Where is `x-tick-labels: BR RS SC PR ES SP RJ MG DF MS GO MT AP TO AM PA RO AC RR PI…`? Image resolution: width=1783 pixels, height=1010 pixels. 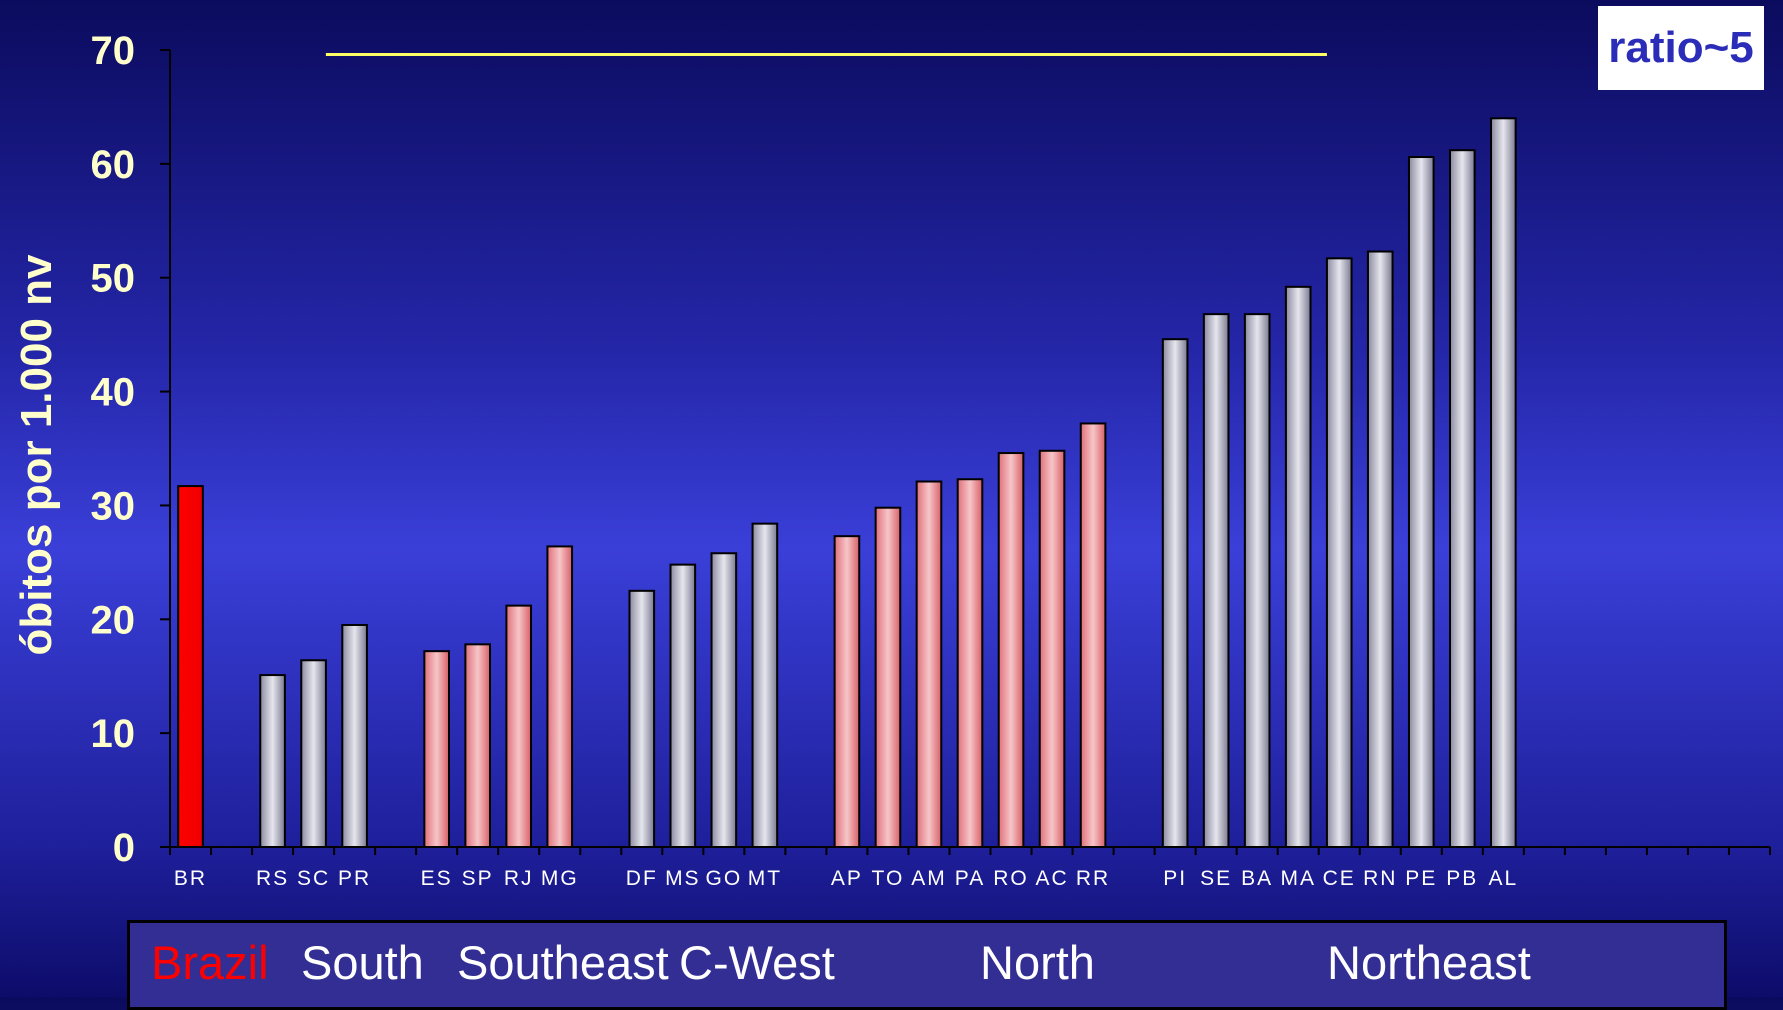
x-tick-labels: BR RS SC PR ES SP RJ MG DF MS GO MT AP TO AM PA RO AC RR PI… is located at coordinates (846, 878).